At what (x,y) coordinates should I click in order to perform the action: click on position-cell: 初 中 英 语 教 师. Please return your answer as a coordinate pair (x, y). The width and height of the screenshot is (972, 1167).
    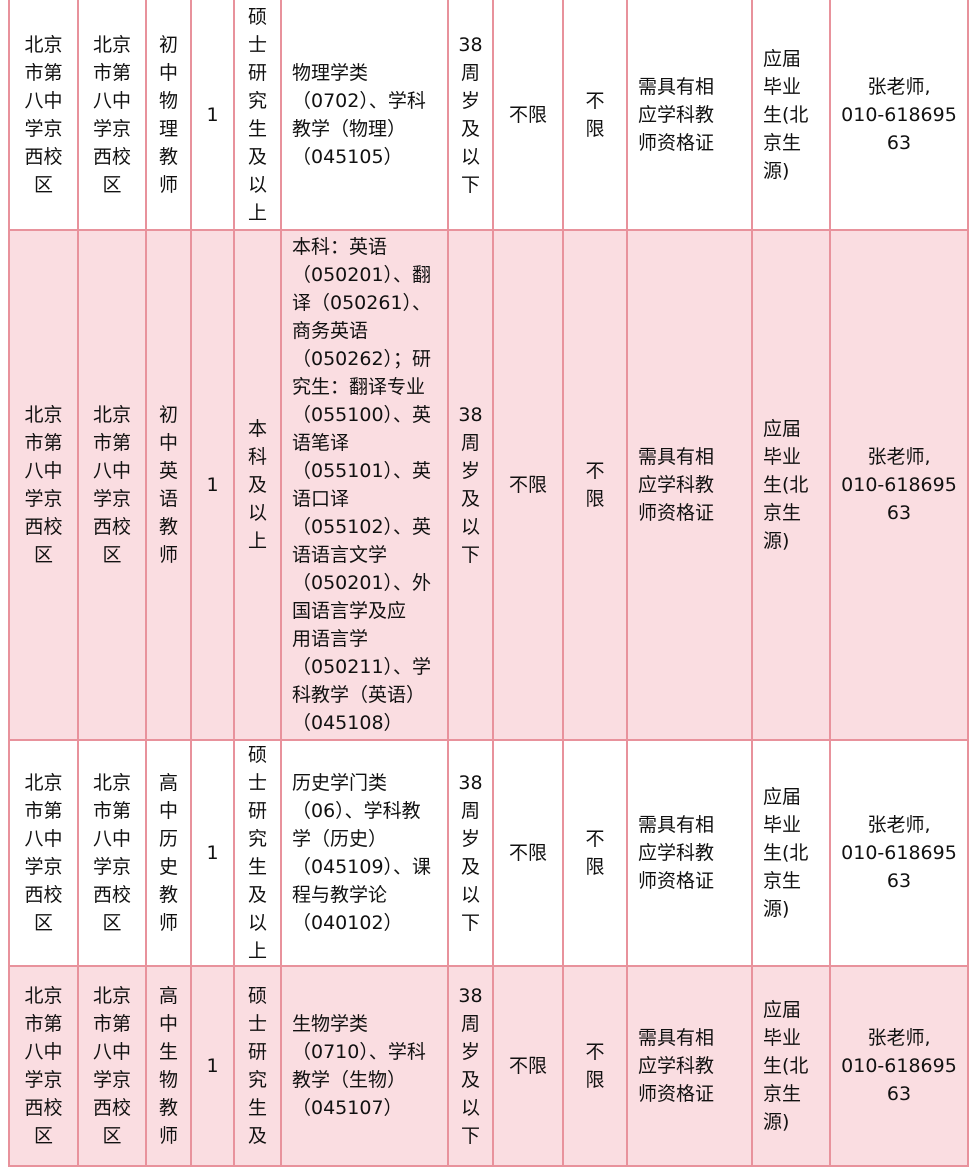
    Looking at the image, I should click on (168, 485).